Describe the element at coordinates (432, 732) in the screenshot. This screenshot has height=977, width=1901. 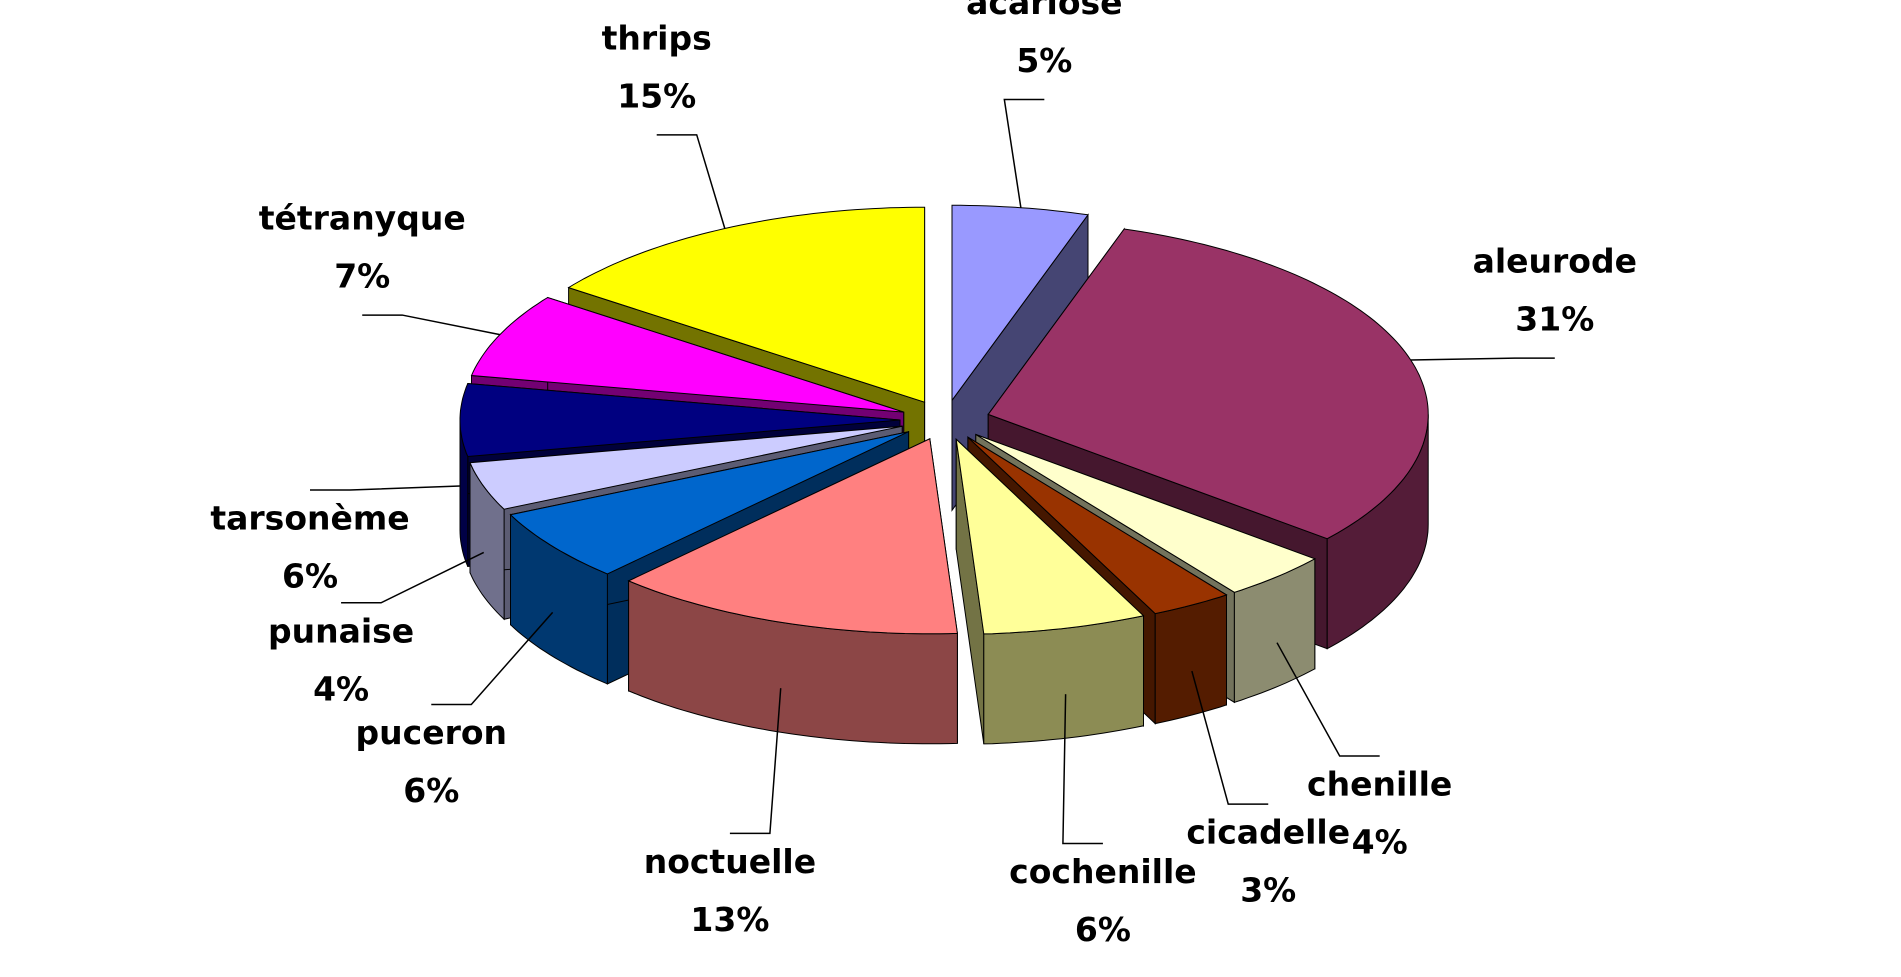
I see `slice-label: puceron` at that location.